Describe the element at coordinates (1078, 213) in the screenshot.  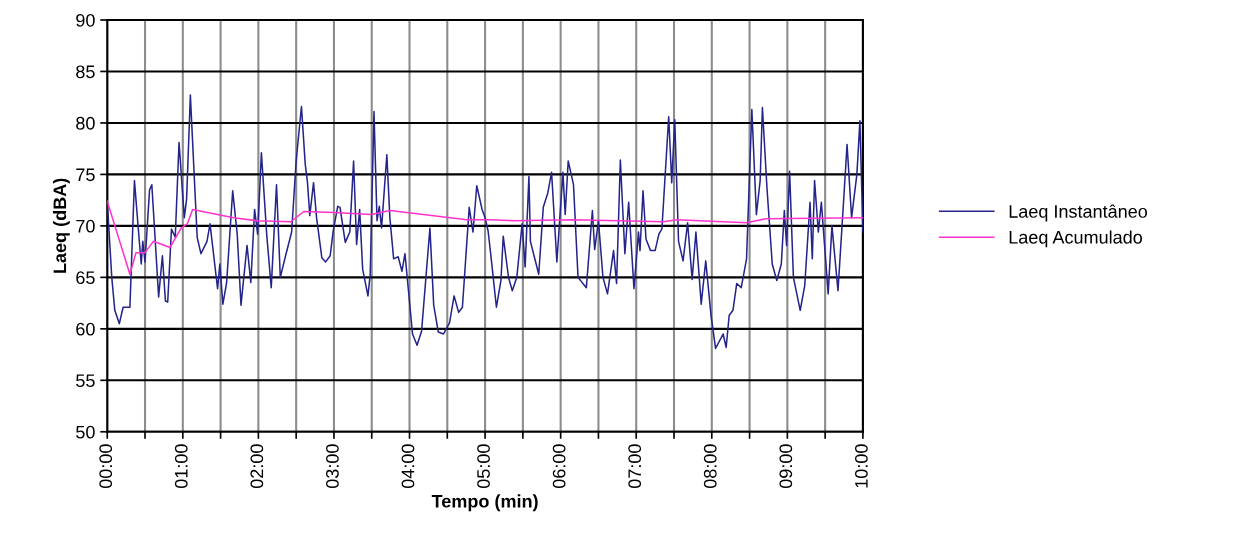
I see `legend-label: Laeq Instantâneo` at that location.